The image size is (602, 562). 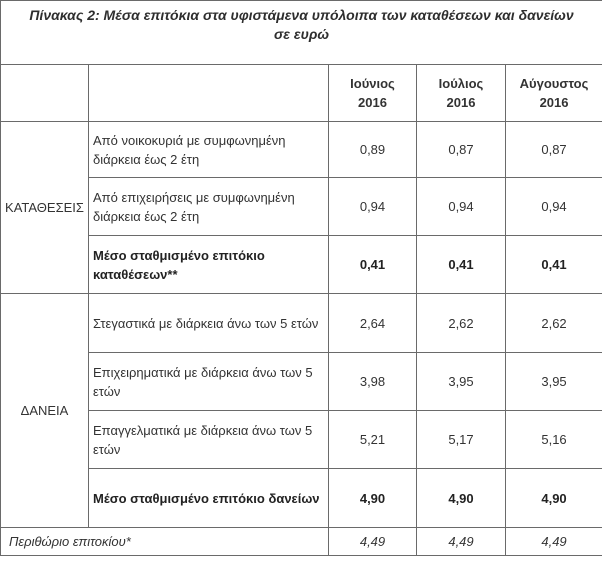 I want to click on value-cell: 5,21, so click(x=372, y=439).